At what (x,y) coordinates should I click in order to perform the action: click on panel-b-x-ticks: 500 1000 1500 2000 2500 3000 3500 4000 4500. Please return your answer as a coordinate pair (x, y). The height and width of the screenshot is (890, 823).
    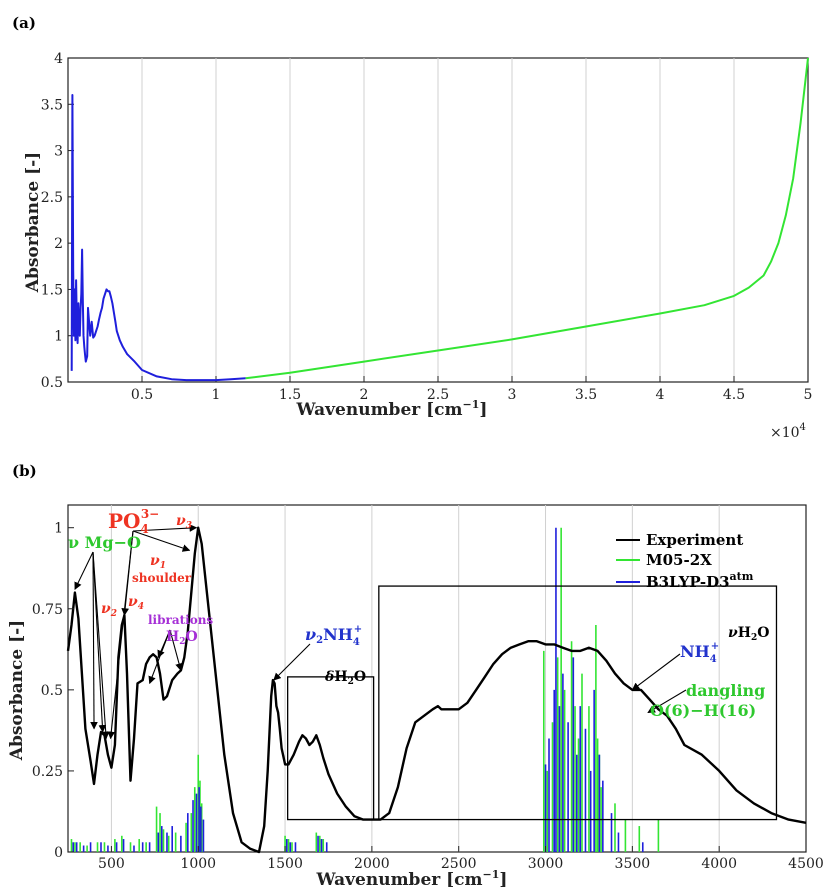
    Looking at the image, I should click on (460, 859).